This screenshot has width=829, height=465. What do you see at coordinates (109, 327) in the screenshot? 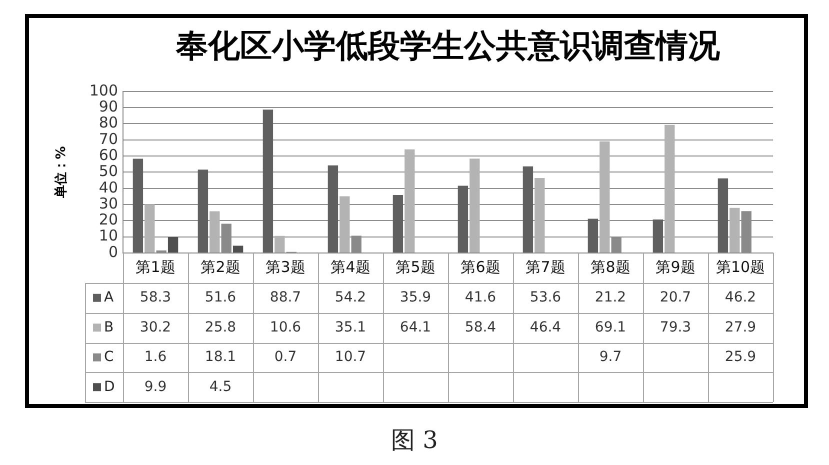
I see `legend-label: B` at bounding box center [109, 327].